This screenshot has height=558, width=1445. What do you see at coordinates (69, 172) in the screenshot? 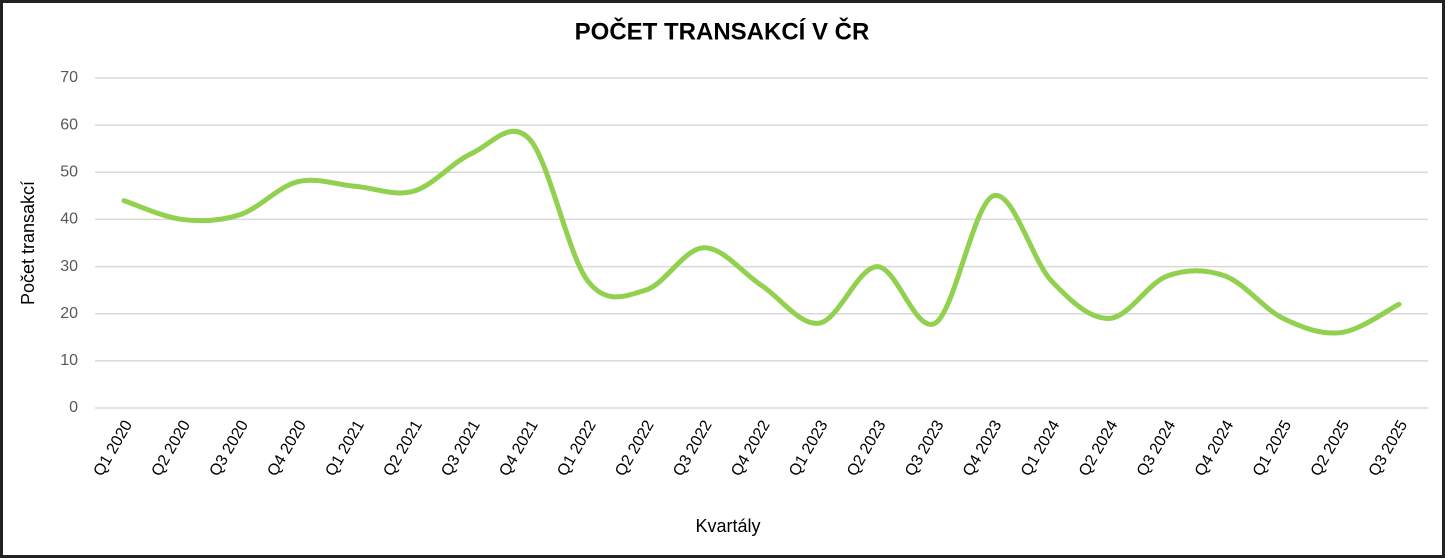
I see `y-tick-label: 50` at bounding box center [69, 172].